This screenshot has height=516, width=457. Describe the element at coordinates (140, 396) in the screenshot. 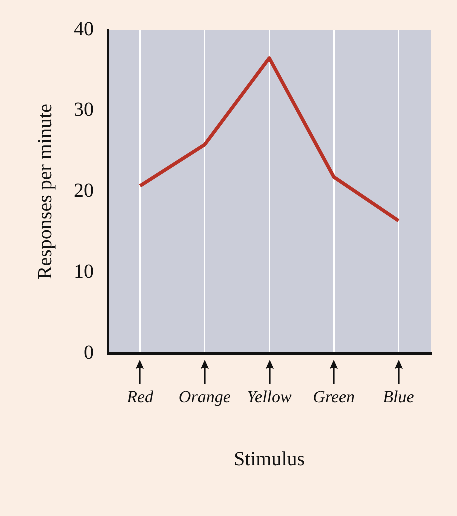

I see `x-tick-label: Red` at that location.